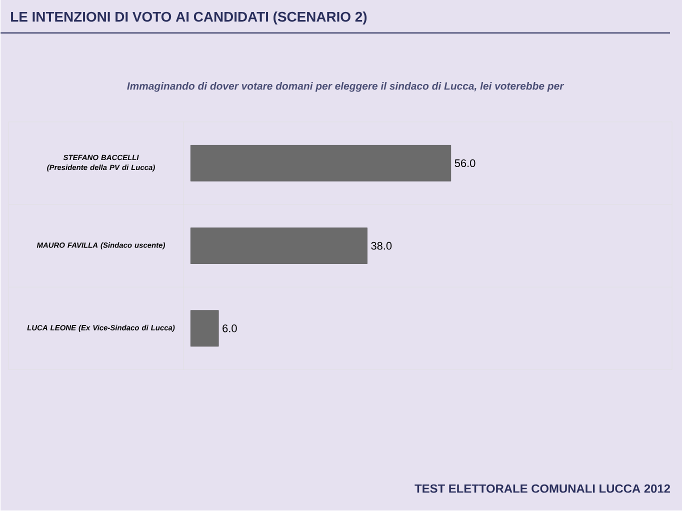  What do you see at coordinates (465, 164) in the screenshot?
I see `data-label: 56.0` at bounding box center [465, 164].